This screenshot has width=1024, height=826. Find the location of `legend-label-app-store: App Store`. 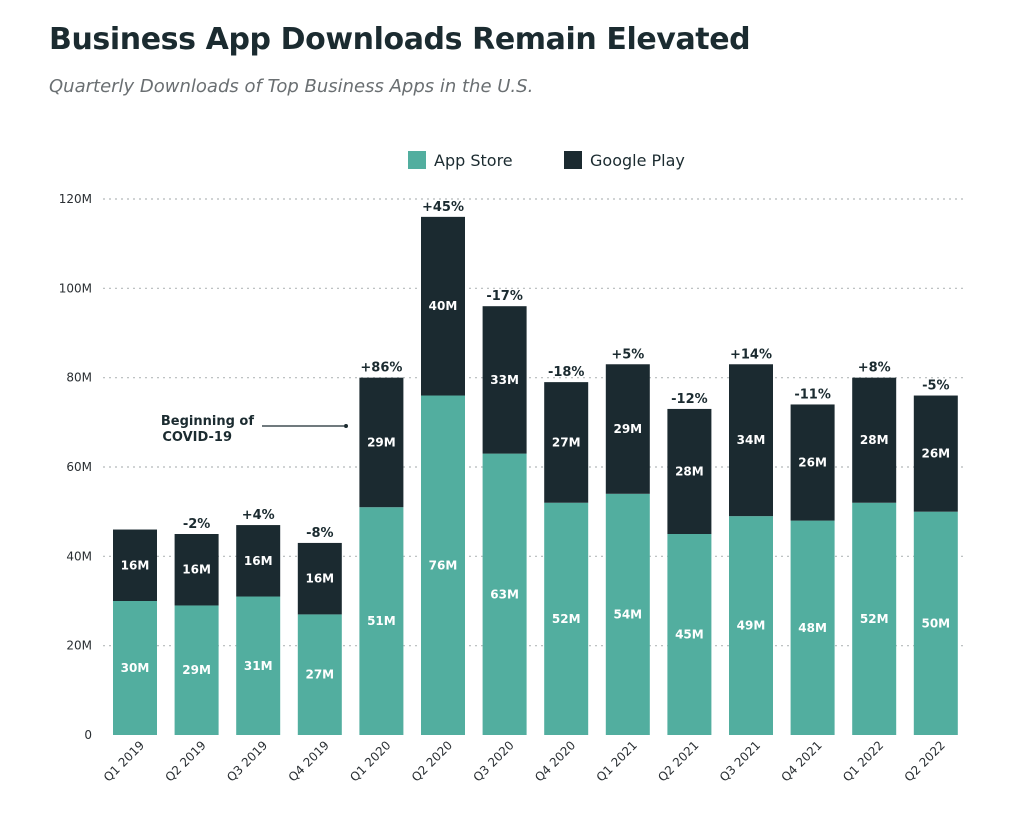

legend-label-app-store: App Store is located at coordinates (473, 160).